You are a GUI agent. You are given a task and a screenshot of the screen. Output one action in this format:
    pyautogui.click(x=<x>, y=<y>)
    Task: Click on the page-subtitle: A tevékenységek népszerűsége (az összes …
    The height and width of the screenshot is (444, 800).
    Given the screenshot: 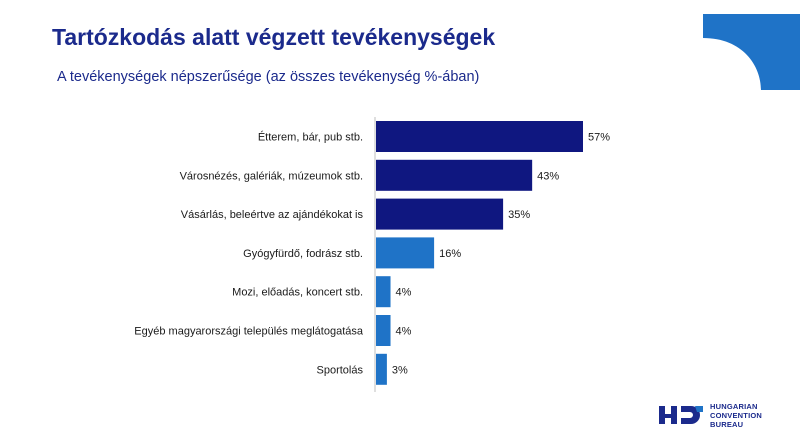 What is the action you would take?
    pyautogui.click(x=268, y=77)
    